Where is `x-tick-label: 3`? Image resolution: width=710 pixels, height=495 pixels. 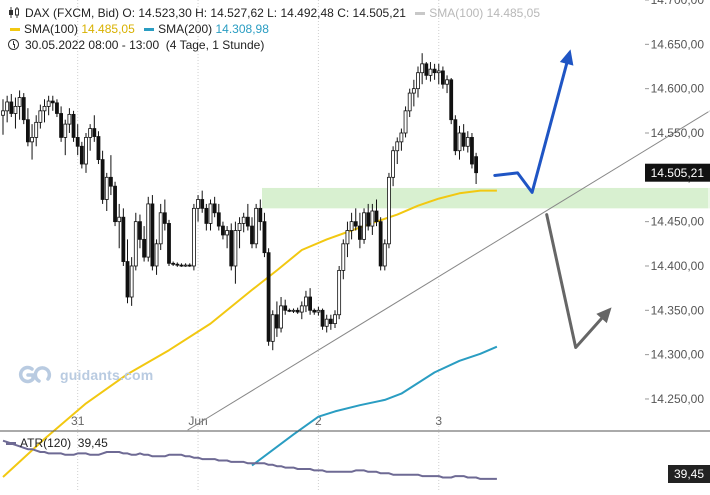 x-tick-label: 3 is located at coordinates (438, 421).